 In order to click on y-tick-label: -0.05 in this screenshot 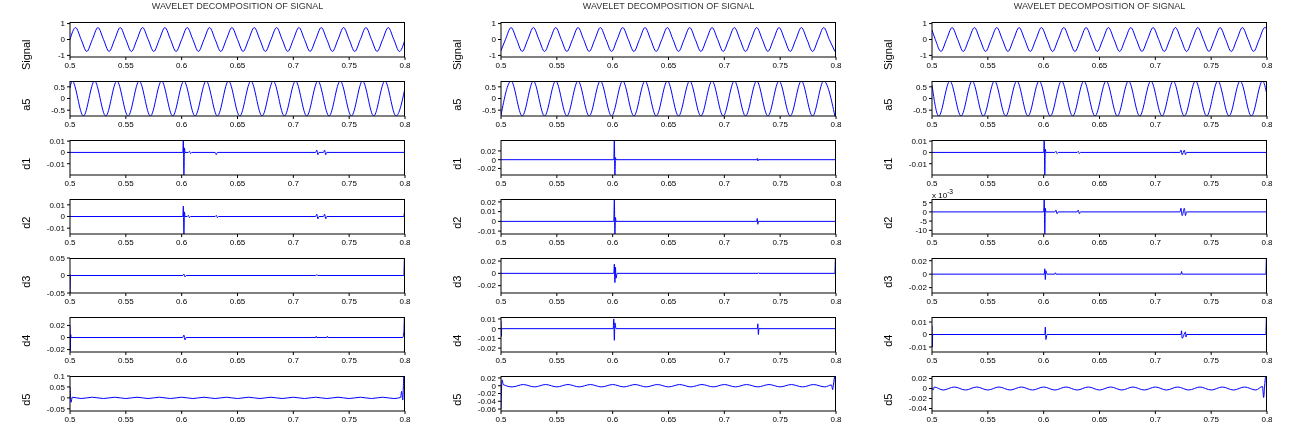, I will do `click(56, 409)`.